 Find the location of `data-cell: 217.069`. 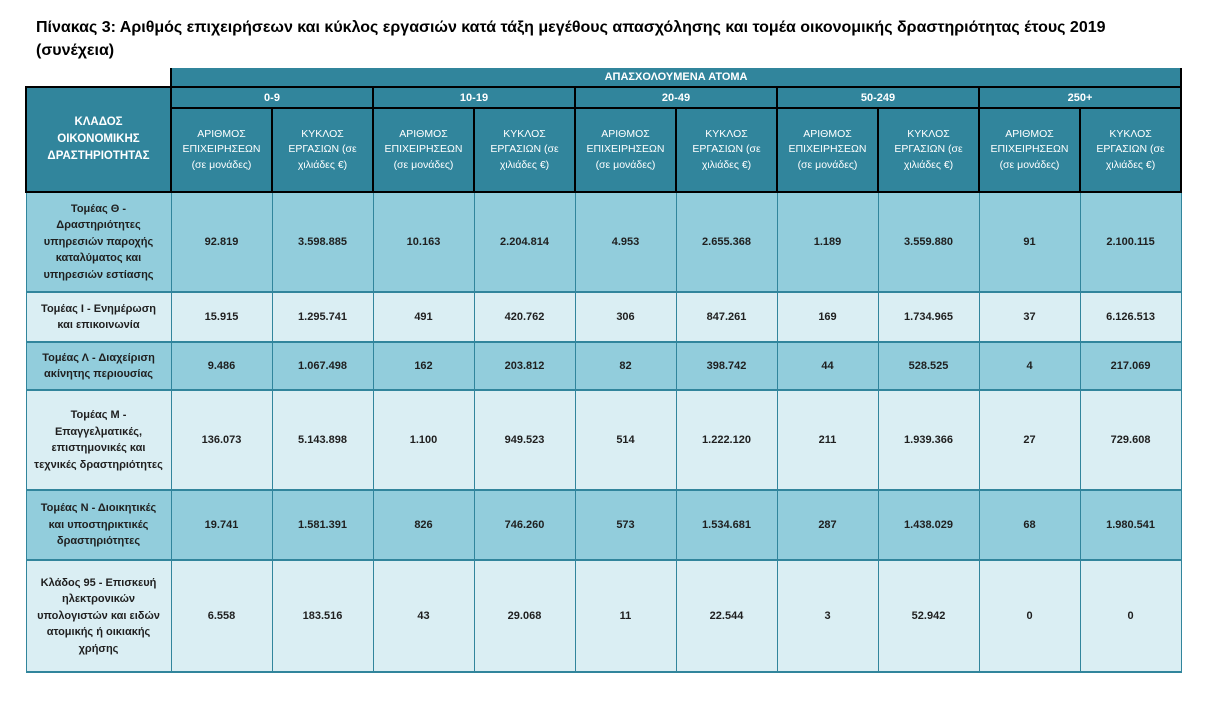

data-cell: 217.069 is located at coordinates (1130, 366).